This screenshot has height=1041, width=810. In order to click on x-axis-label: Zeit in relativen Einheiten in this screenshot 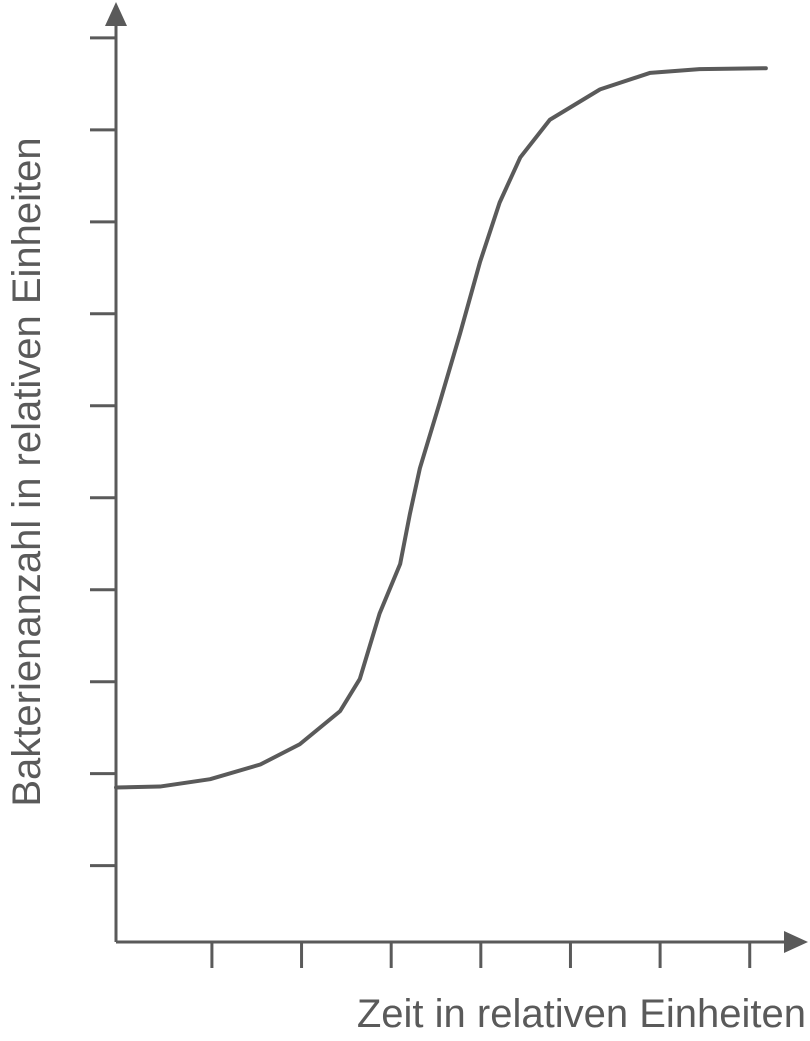, I will do `click(581, 1014)`.